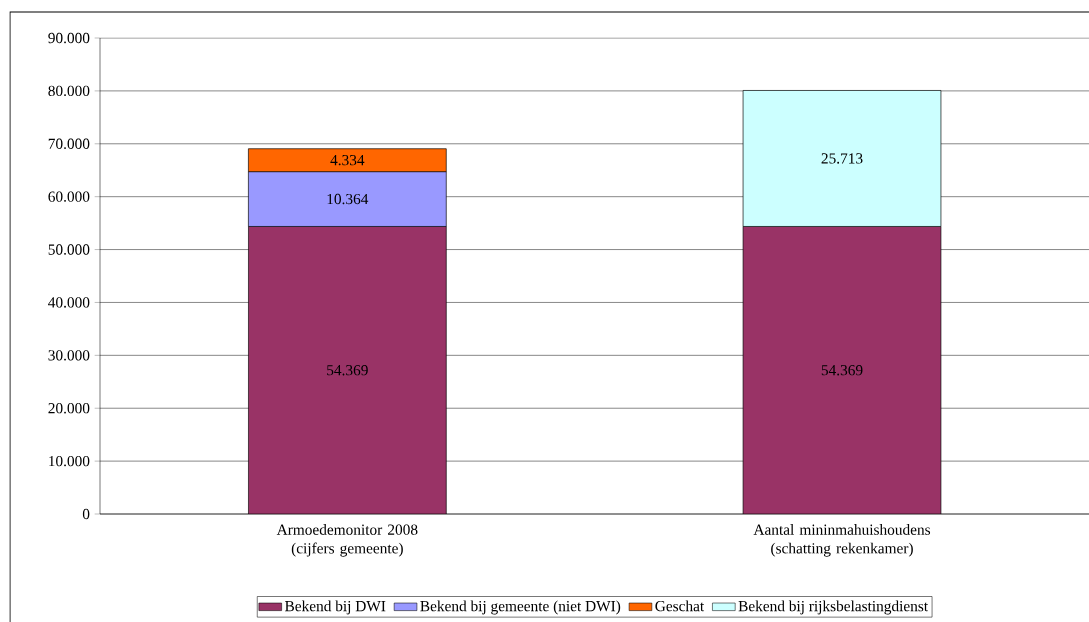 The width and height of the screenshot is (1089, 622). What do you see at coordinates (69, 143) in the screenshot?
I see `y-tick-label: 70.000` at bounding box center [69, 143].